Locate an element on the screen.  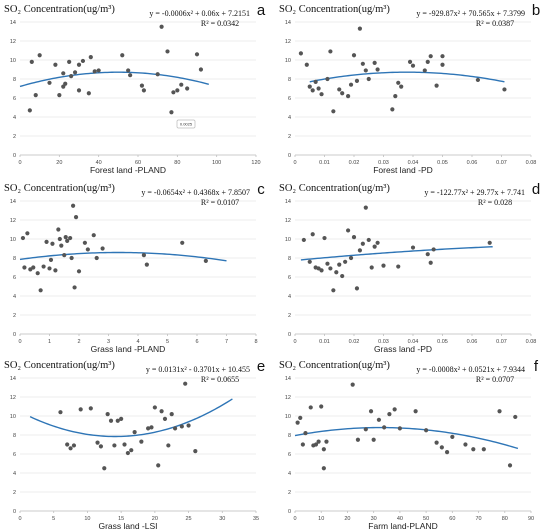
x-tick-label: 15 is located at coordinates (121, 519).